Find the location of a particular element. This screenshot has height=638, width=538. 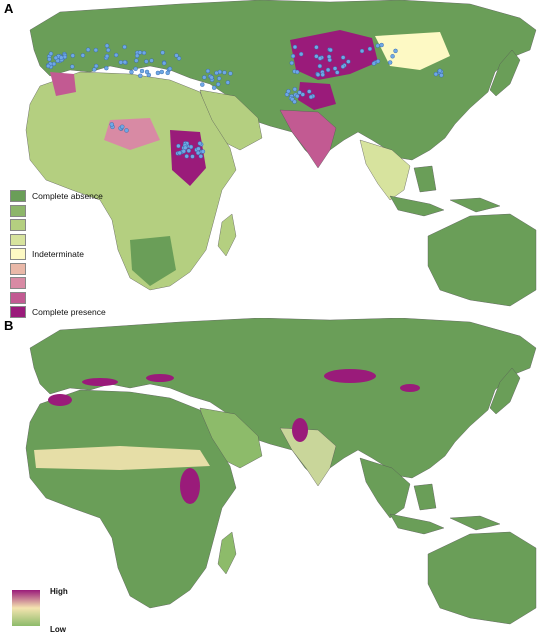

panel-a-letter: A is located at coordinates (9, 8).